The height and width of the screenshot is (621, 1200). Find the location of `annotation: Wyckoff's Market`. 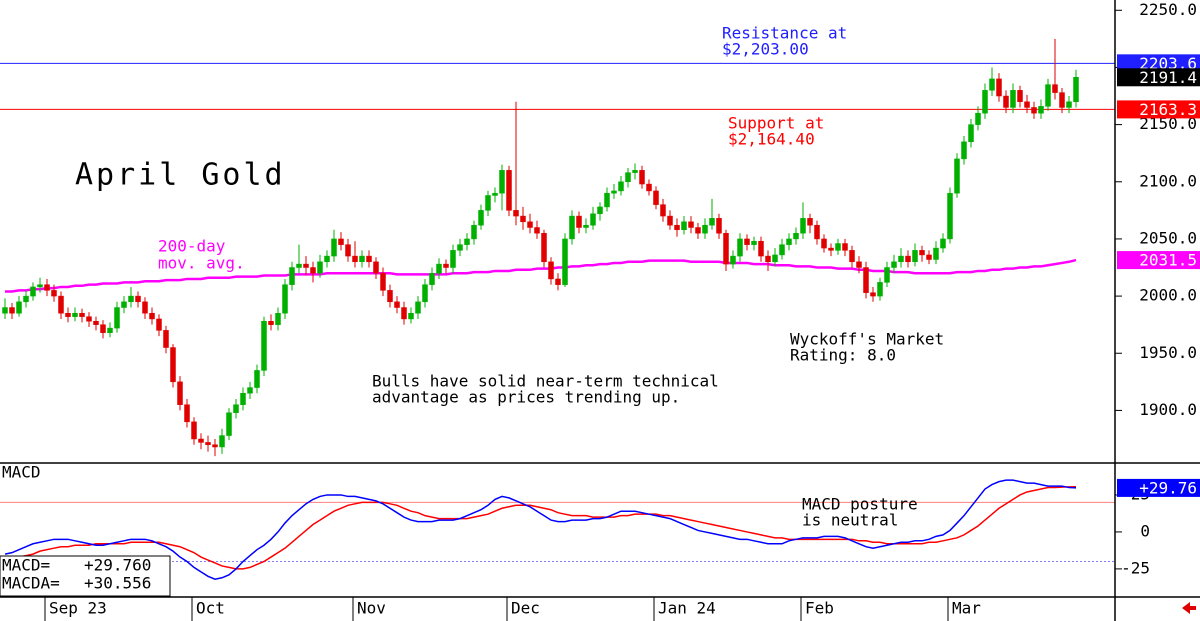

annotation: Wyckoff's Market is located at coordinates (867, 339).